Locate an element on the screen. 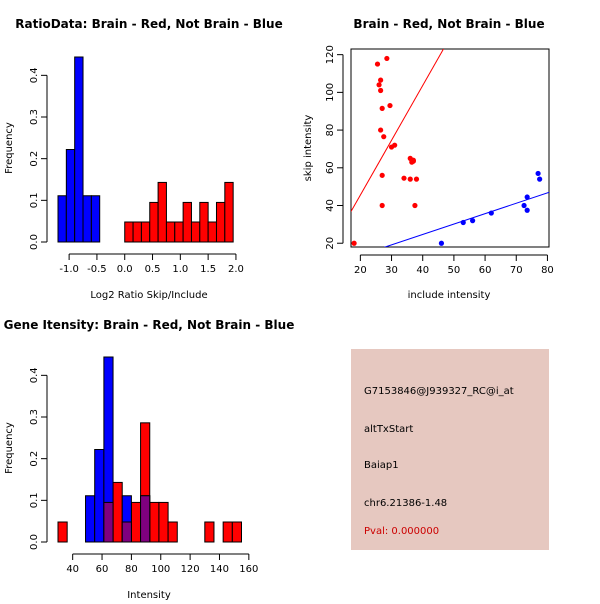  fit-line-not-brain is located at coordinates (466, 219).